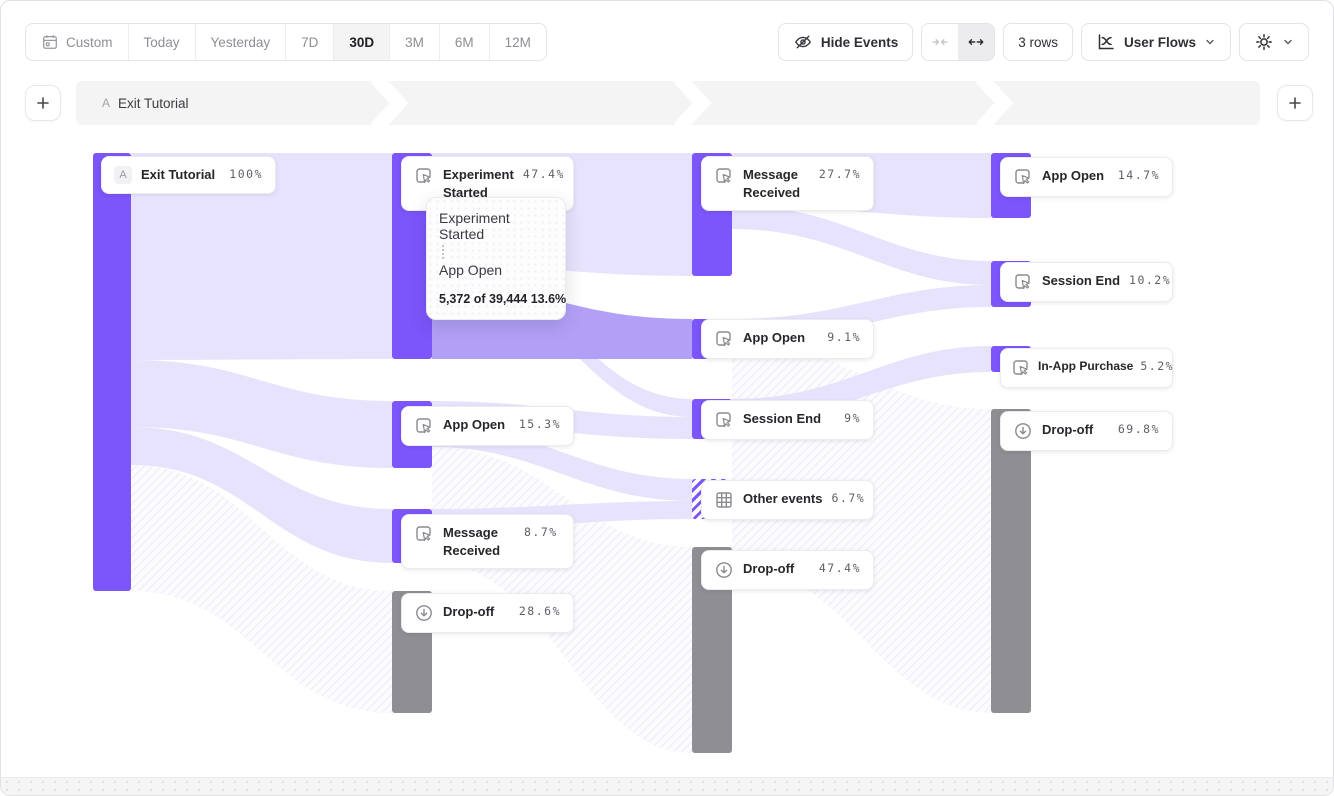 The width and height of the screenshot is (1334, 796). What do you see at coordinates (178, 174) in the screenshot?
I see `flow-node-label: Exit Tutorial` at bounding box center [178, 174].